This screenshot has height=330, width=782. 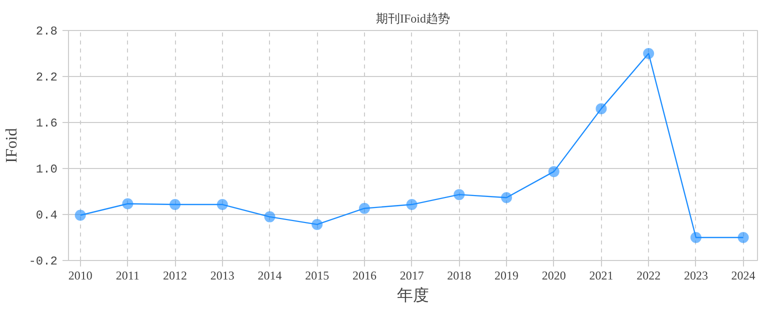 What do you see at coordinates (47, 169) in the screenshot?
I see `y-tick-label: 1.0` at bounding box center [47, 169].